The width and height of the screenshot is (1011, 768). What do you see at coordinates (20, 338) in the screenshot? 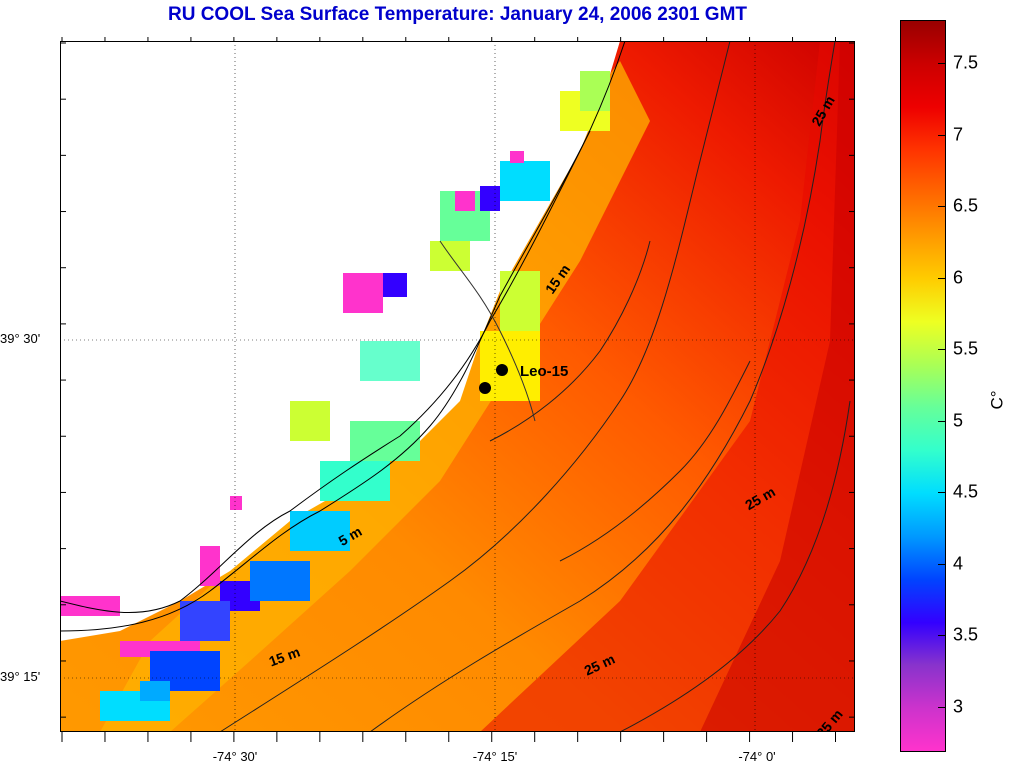
I see `lat-label: 39° 30'` at bounding box center [20, 338].